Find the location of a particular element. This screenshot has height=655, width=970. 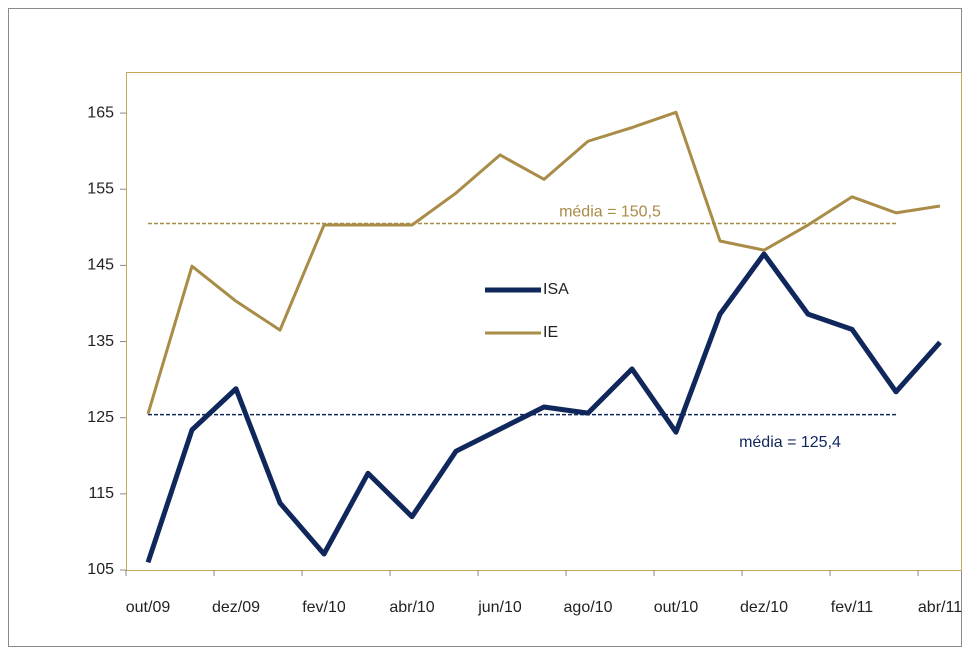

y-tick-label: 105 is located at coordinates (100, 569).